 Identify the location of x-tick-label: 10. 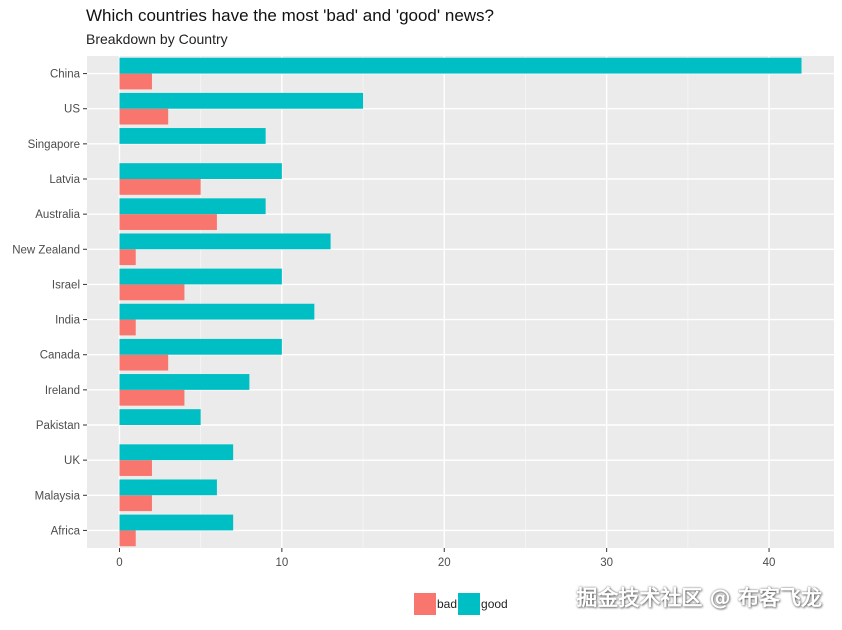
(281, 563).